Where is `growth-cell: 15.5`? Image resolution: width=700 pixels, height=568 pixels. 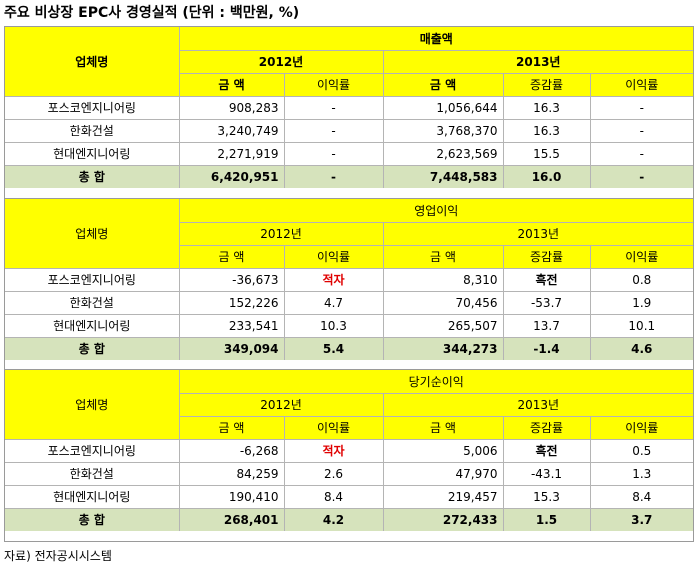 growth-cell: 15.5 is located at coordinates (546, 153).